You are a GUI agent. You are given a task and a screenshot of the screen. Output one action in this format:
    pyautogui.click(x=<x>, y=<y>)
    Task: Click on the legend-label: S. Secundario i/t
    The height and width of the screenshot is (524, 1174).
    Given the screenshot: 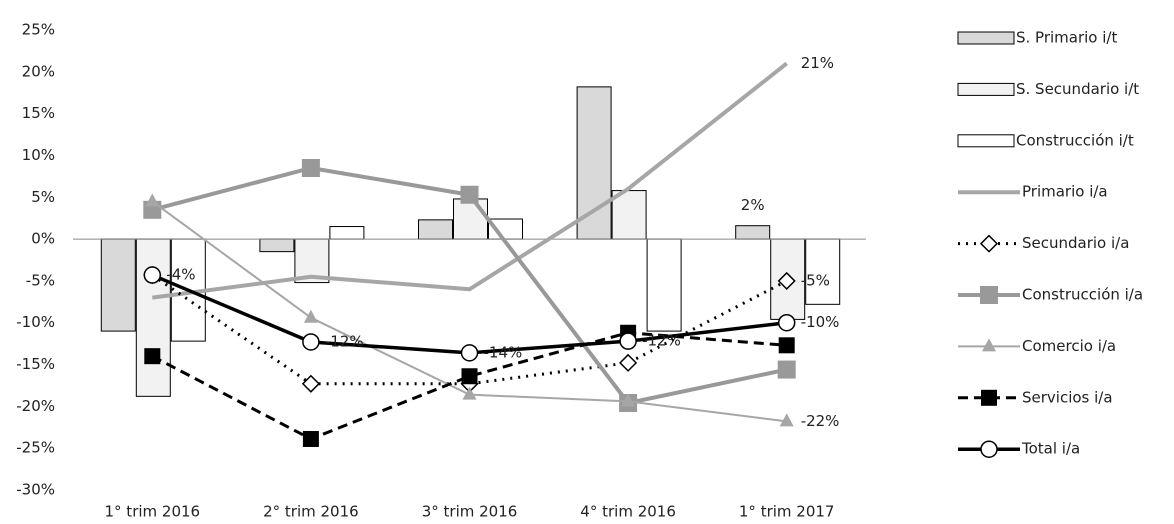 What is the action you would take?
    pyautogui.click(x=1077, y=89)
    